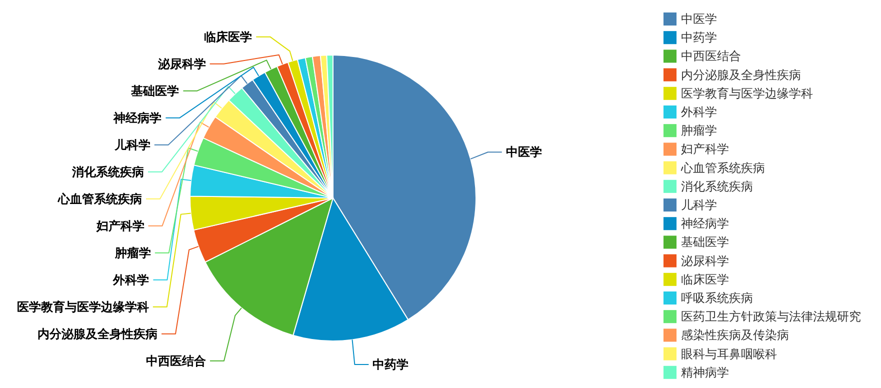  I want to click on legend-label: 内分泌腺及全身性疾病, so click(741, 75).